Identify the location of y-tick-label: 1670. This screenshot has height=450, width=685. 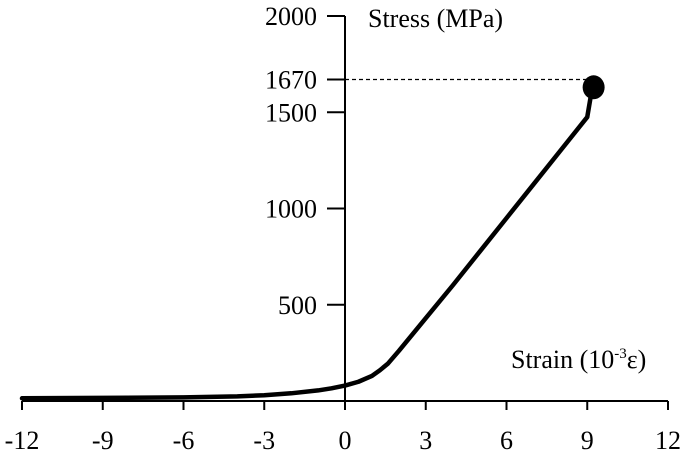
(291, 80).